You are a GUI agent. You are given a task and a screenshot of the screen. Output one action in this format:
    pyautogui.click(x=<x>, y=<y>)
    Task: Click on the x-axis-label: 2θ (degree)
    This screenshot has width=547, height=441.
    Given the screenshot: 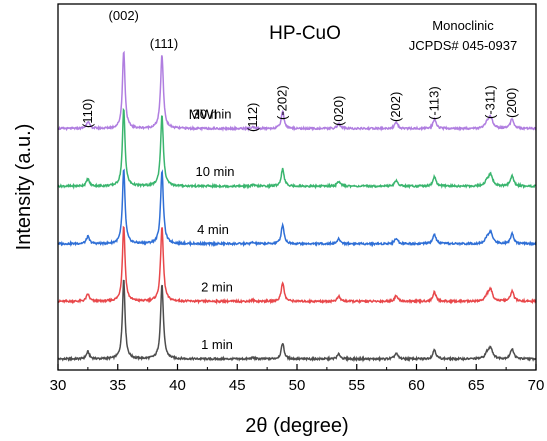 What is the action you would take?
    pyautogui.click(x=296, y=426)
    